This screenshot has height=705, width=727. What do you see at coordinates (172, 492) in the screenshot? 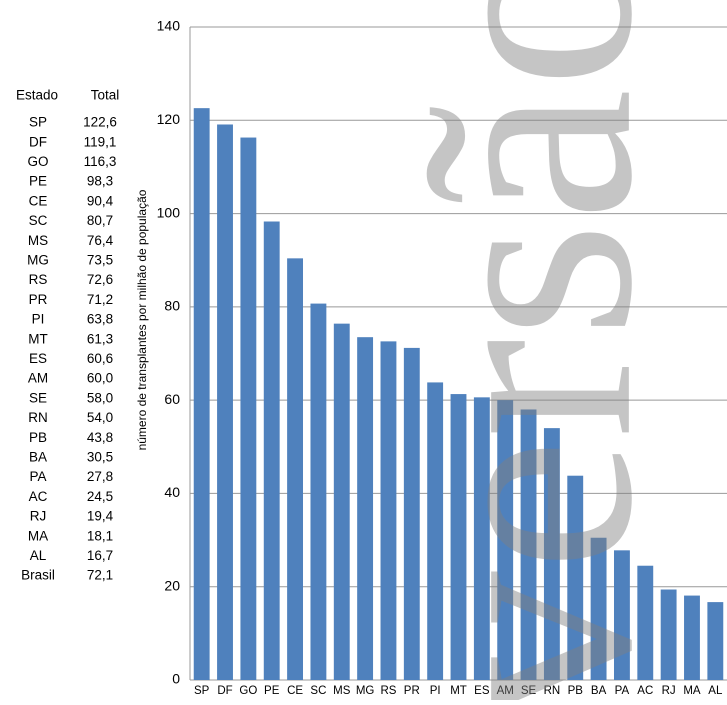
I see `y-tick-label: 40` at bounding box center [172, 492].